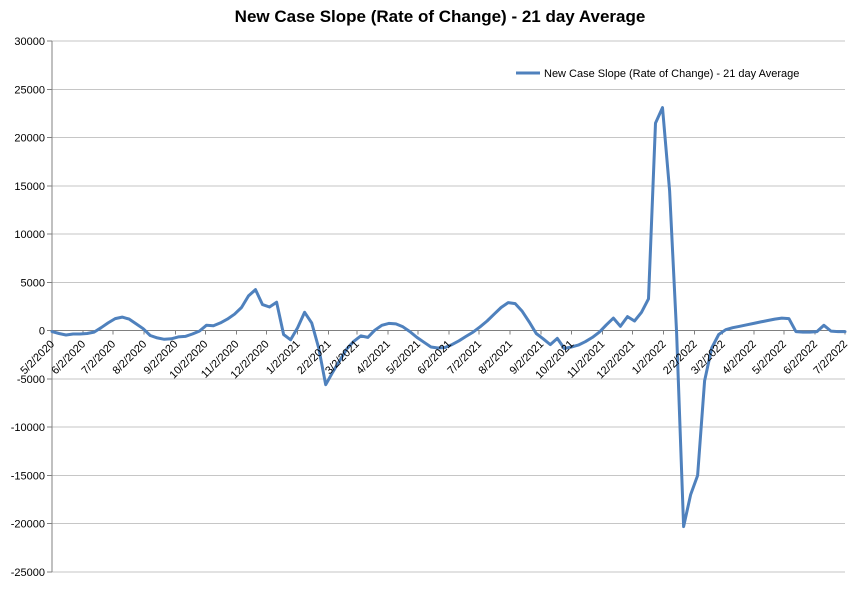 Image resolution: width=856 pixels, height=592 pixels. What do you see at coordinates (29, 42) in the screenshot?
I see `y-axis-label: 30000` at bounding box center [29, 42].